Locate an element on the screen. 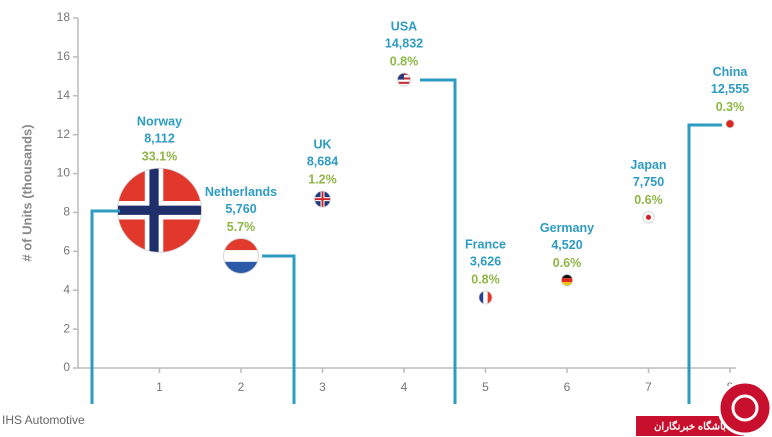 This screenshot has width=772, height=437. logo-text: باشگاه خبرنگاران is located at coordinates (690, 426).